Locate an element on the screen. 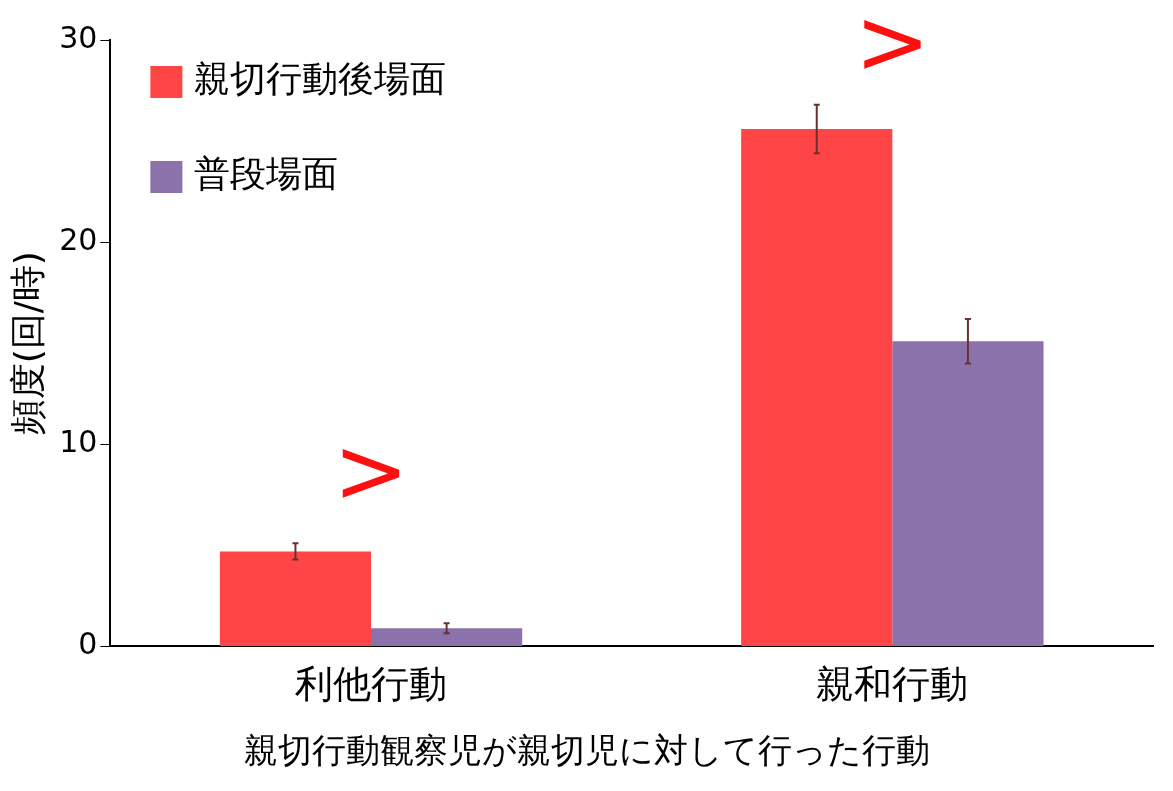 This screenshot has height=791, width=1173. y-tick-label: 20 is located at coordinates (78, 239).